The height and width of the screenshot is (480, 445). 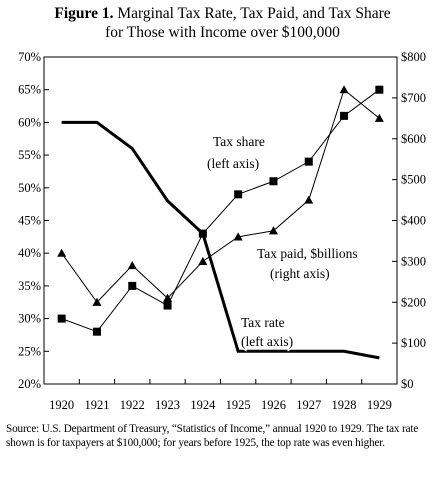 What do you see at coordinates (300, 273) in the screenshot?
I see `series-label-tax-paid: (right axis)` at bounding box center [300, 273].